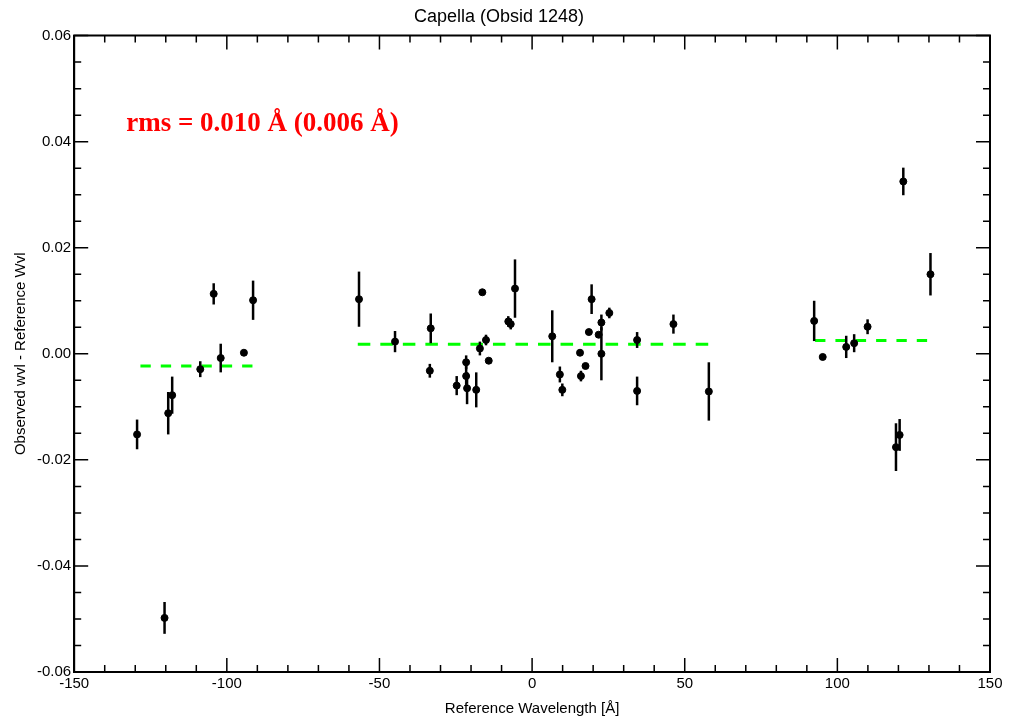 The image size is (1025, 724). What do you see at coordinates (56, 352) in the screenshot?
I see `y-tick-label: 0.00` at bounding box center [56, 352].